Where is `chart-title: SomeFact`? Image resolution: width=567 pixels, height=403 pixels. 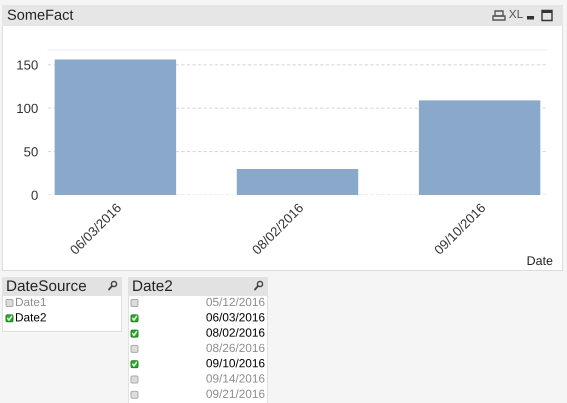
chart-title: SomeFact is located at coordinates (41, 15).